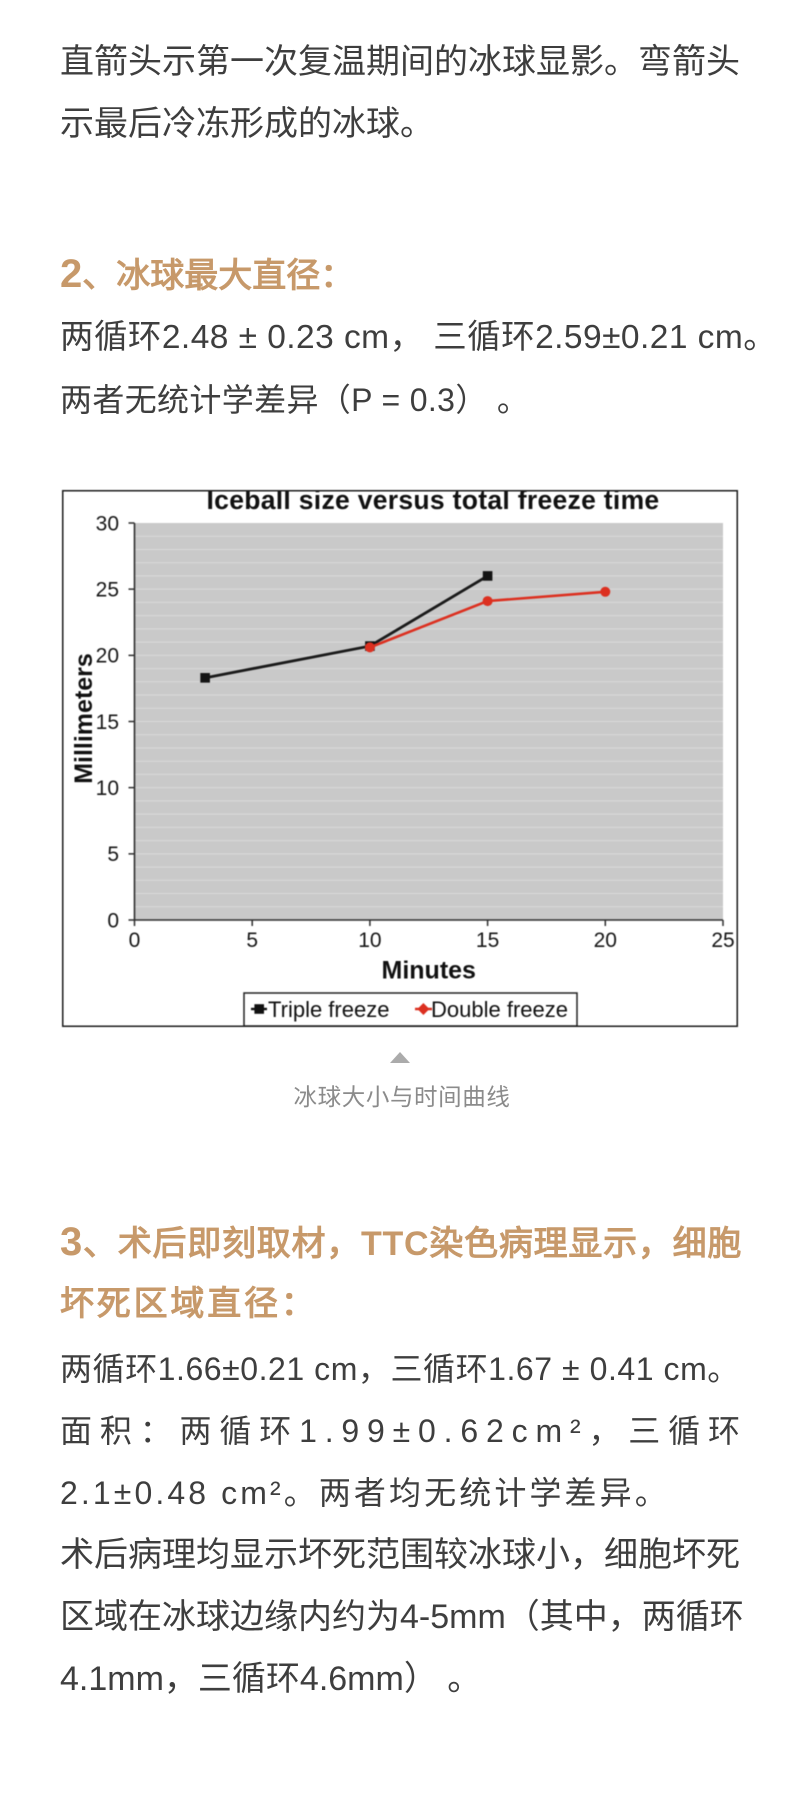 The height and width of the screenshot is (1819, 800). I want to click on svg-text: Millimeters, so click(84, 718).